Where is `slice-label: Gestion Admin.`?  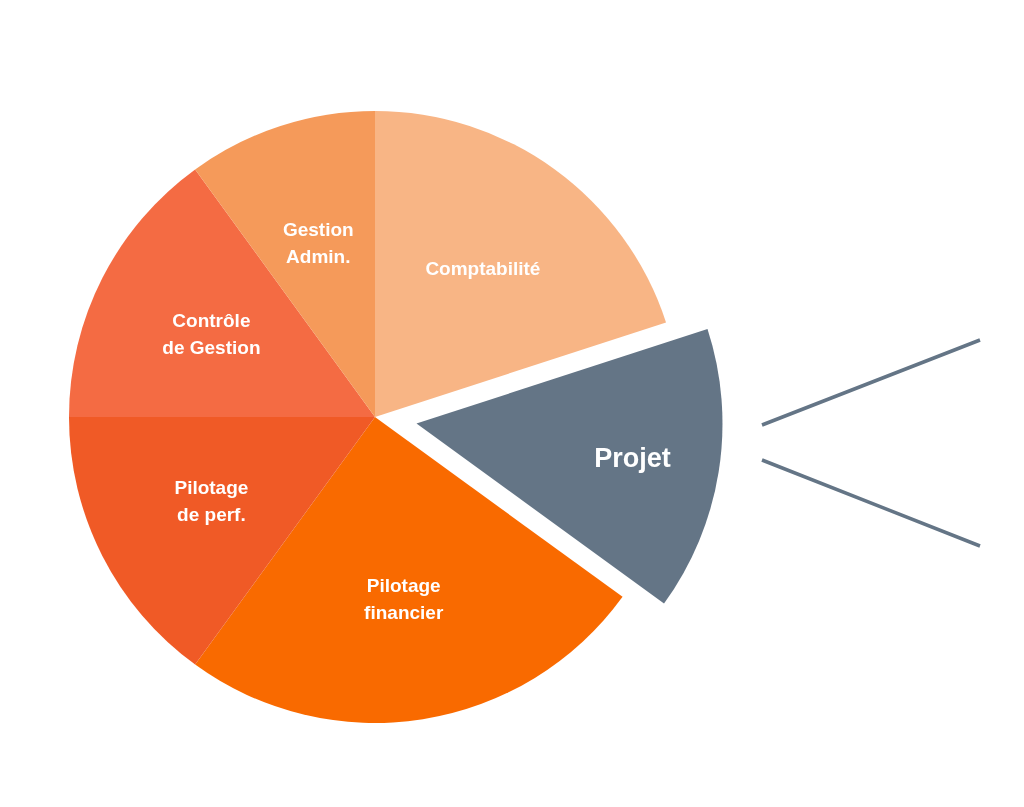
slice-label: Gestion Admin. is located at coordinates (318, 242).